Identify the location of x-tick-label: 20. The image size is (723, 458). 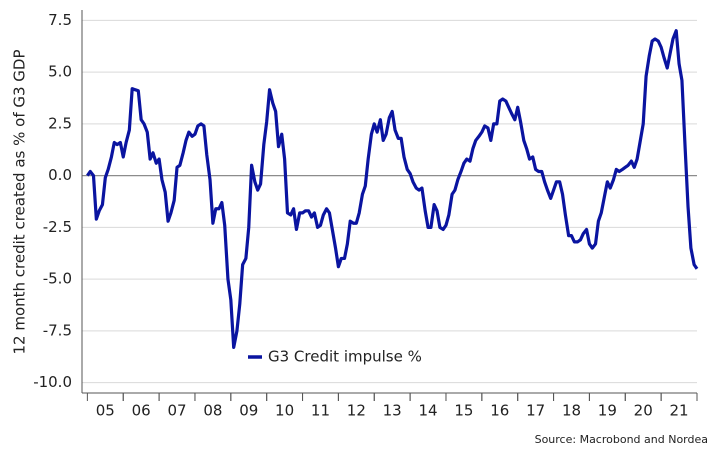
(643, 411).